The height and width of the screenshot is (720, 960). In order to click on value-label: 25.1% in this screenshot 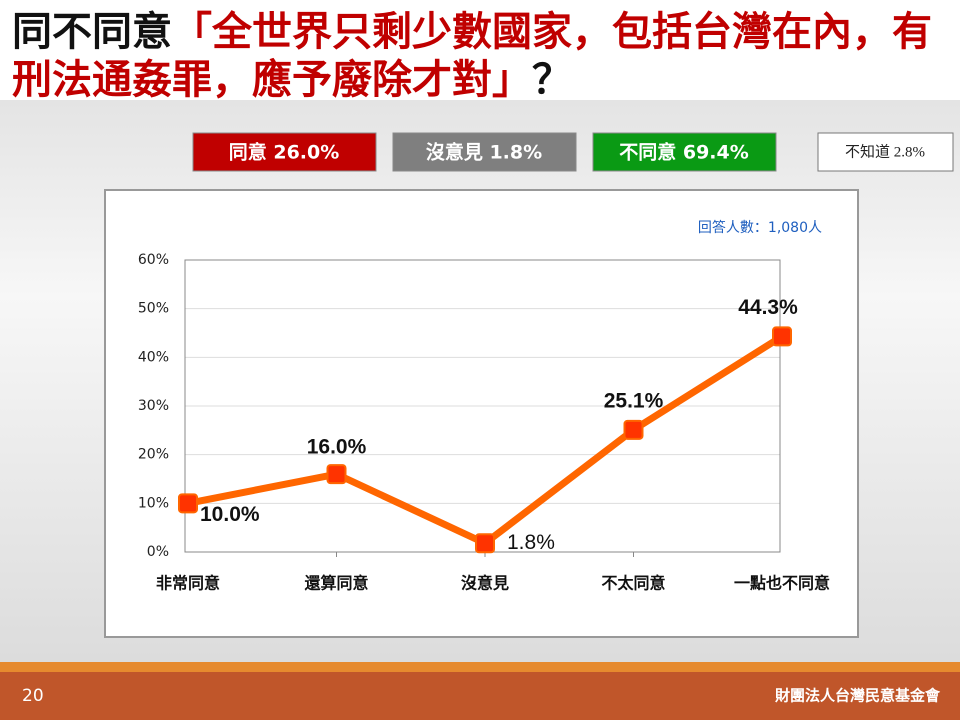, I will do `click(634, 400)`.